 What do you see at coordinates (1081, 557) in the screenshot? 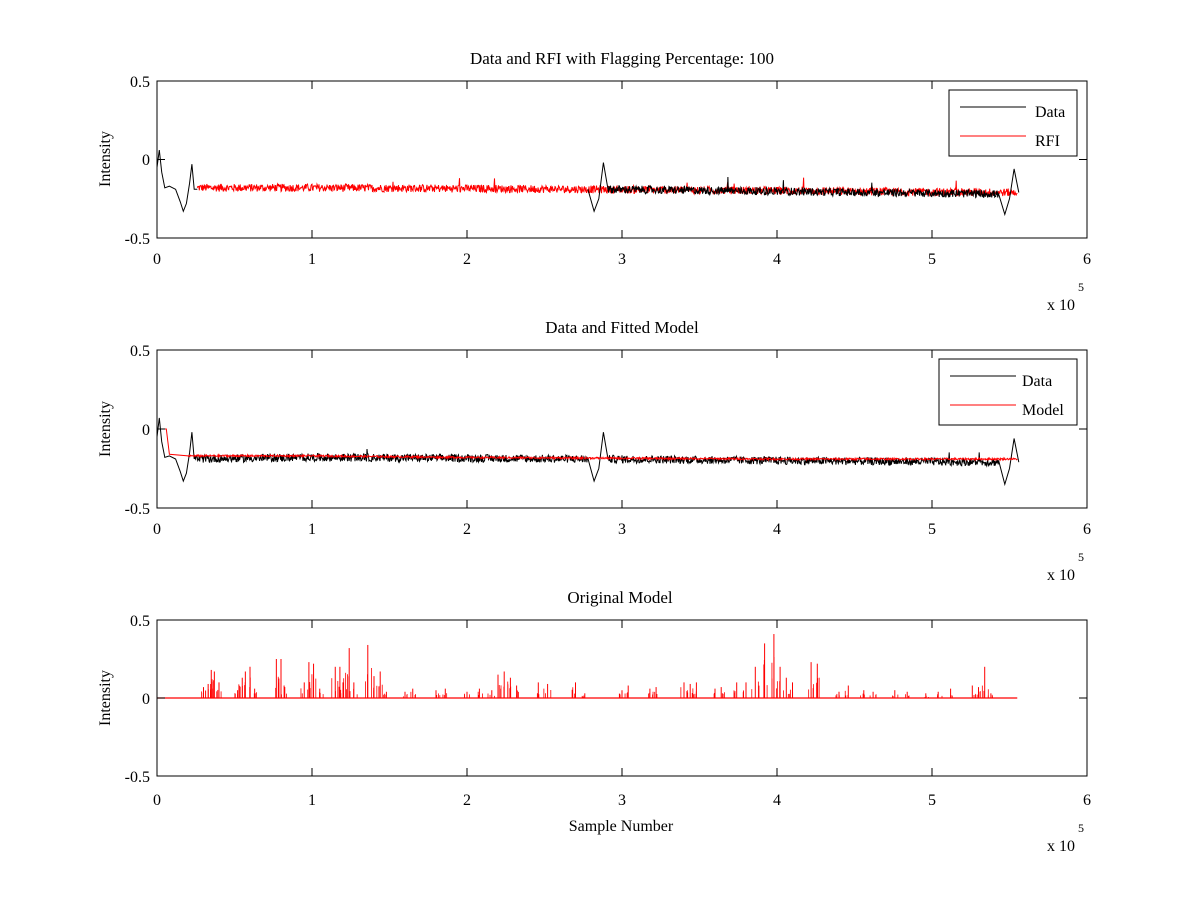
I see `panel-2-x-exponent-power: 5` at bounding box center [1081, 557].